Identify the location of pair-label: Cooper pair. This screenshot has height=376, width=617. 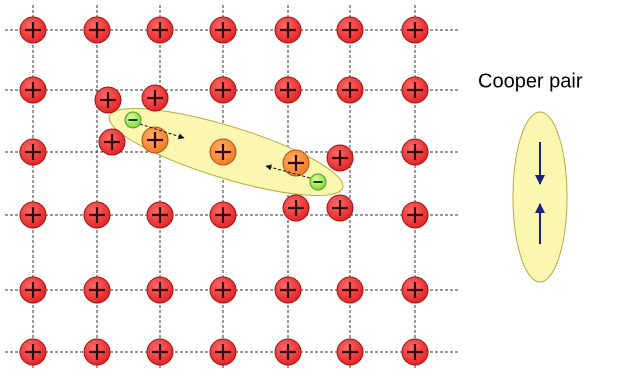
(530, 81).